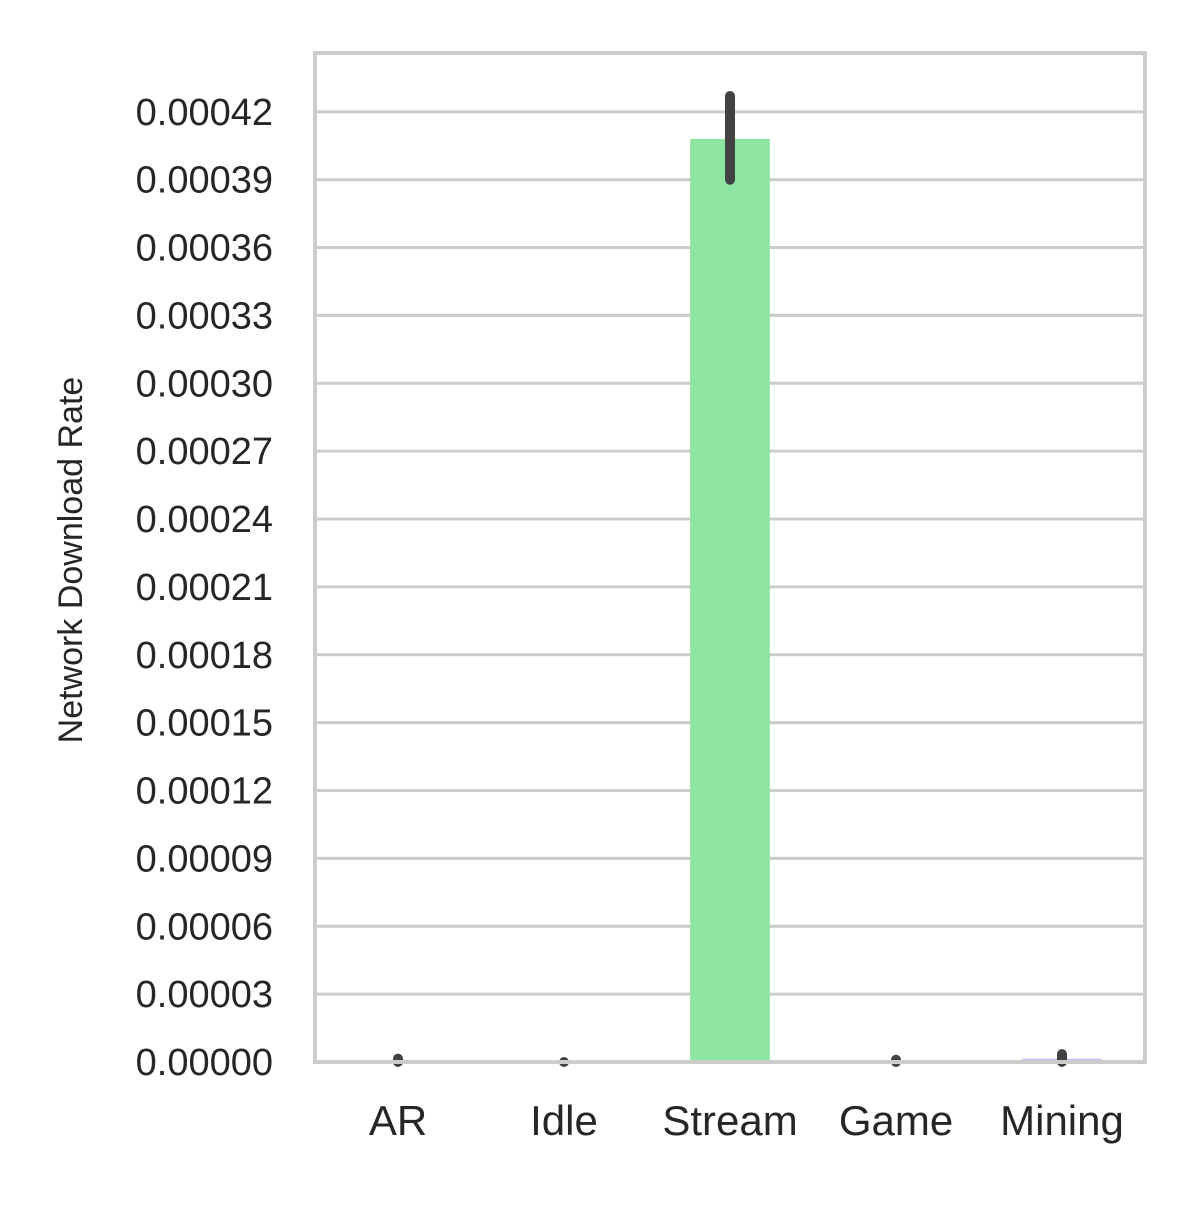  I want to click on x-tick-label-ar: AR, so click(398, 1120).